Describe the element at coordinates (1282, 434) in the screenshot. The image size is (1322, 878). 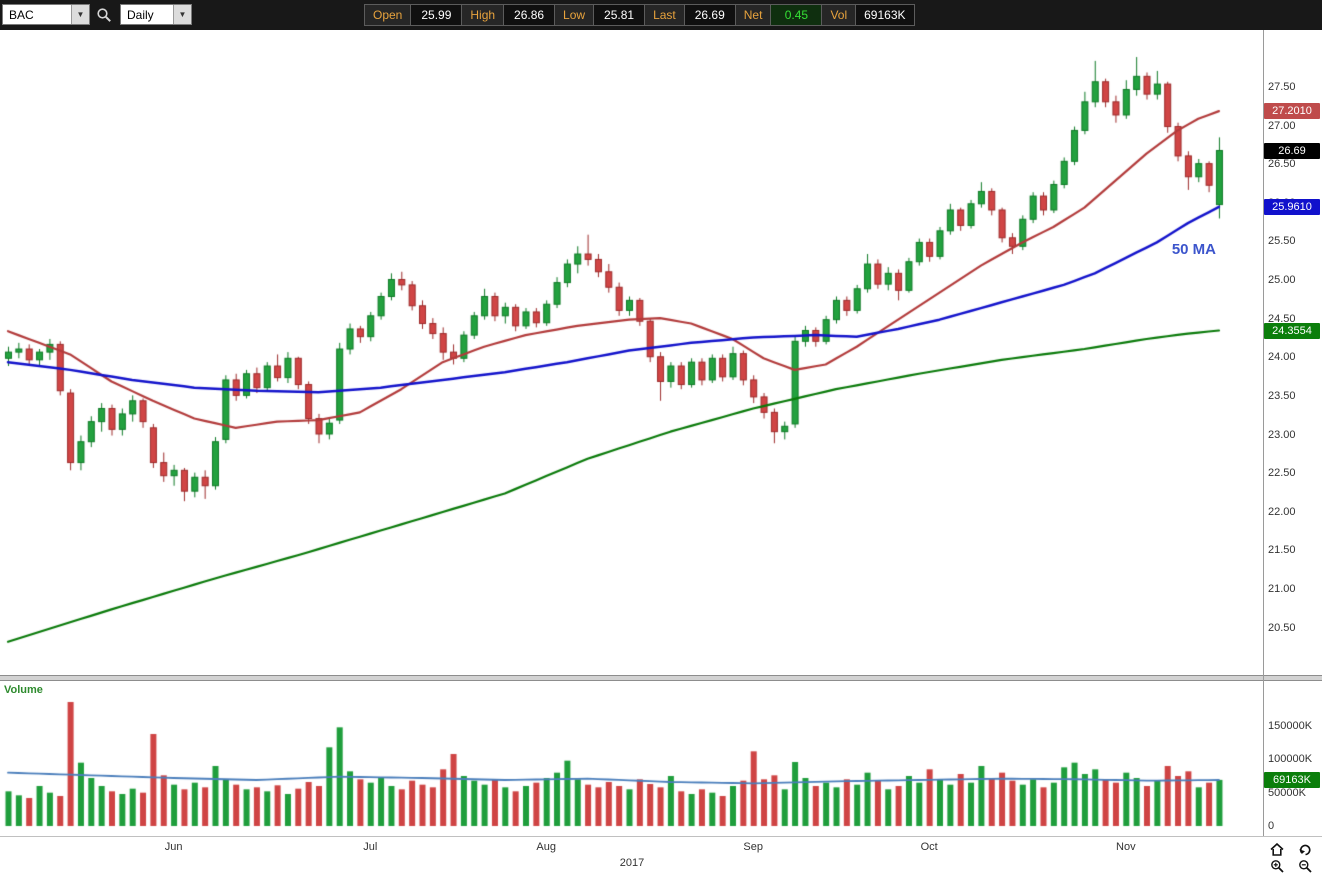
I see `price-axis-label: 23.00` at that location.